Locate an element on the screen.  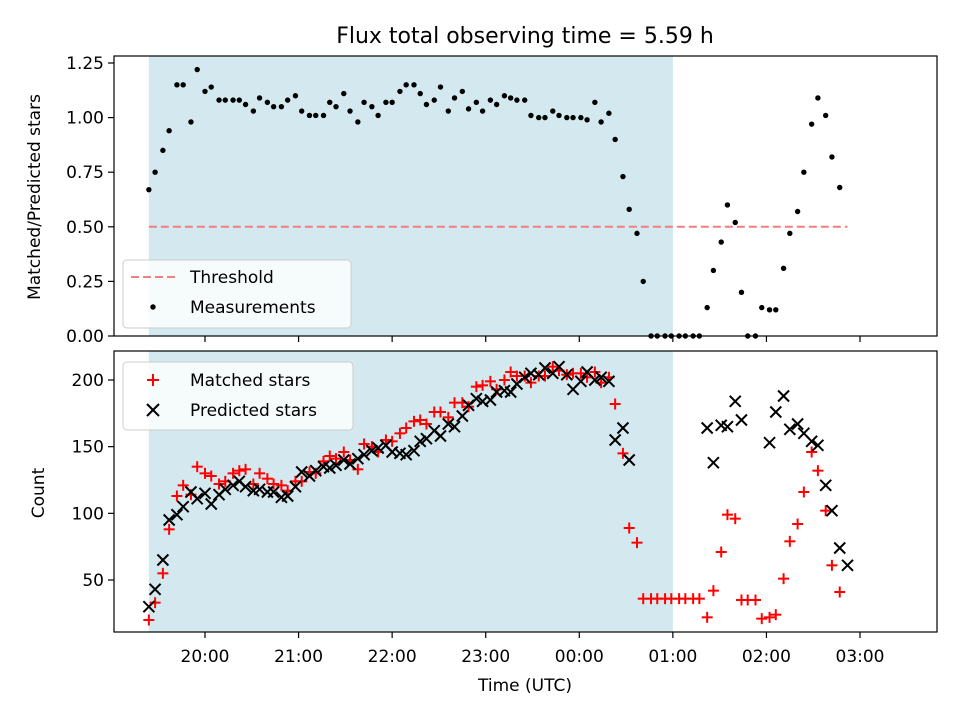
top-y-axis-label: Matched/Predicted stars is located at coordinates (35, 197).